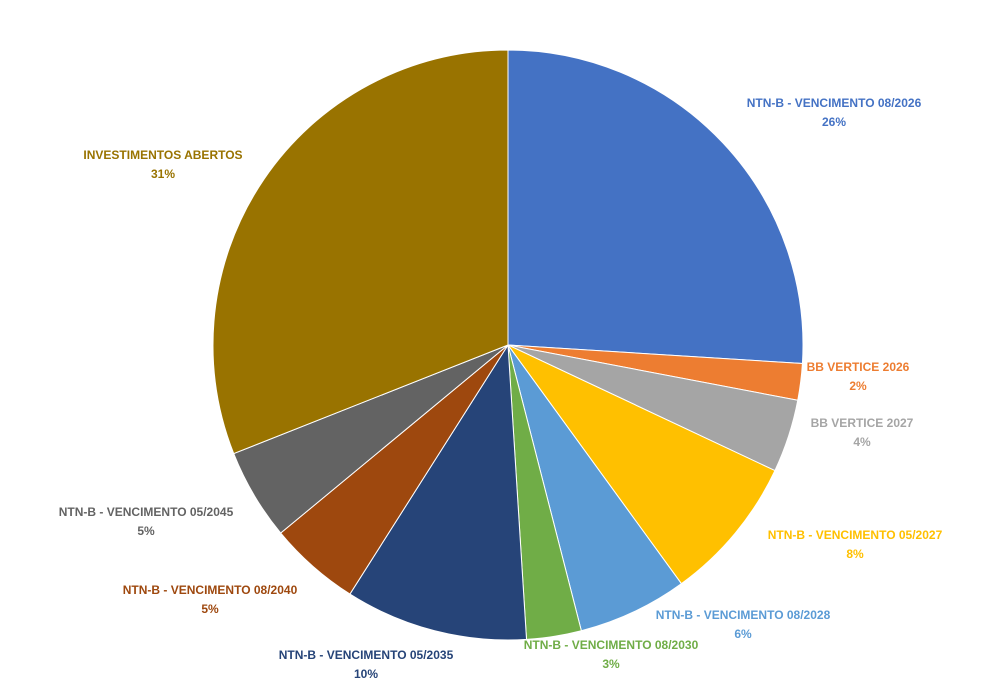 The image size is (1007, 686). What do you see at coordinates (366, 655) in the screenshot?
I see `slice-label: NTN-B - VENCIMENTO 05/2035` at bounding box center [366, 655].